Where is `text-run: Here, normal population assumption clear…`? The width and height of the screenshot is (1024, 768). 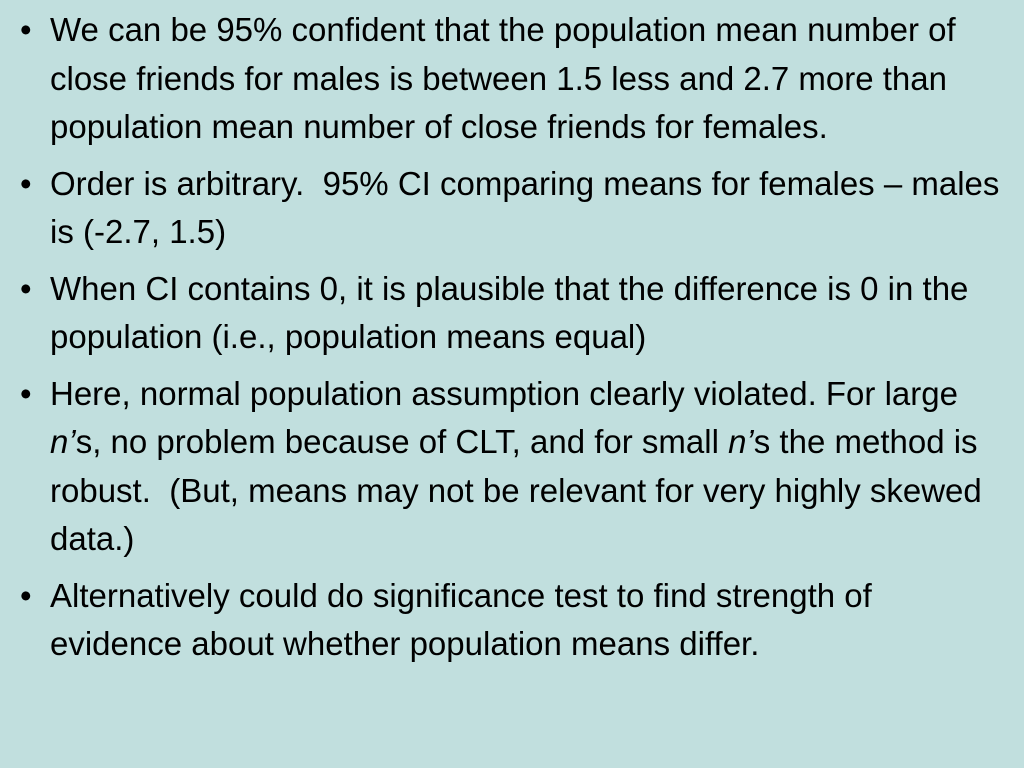 text-run: Here, normal population assumption clear… is located at coordinates (509, 393).